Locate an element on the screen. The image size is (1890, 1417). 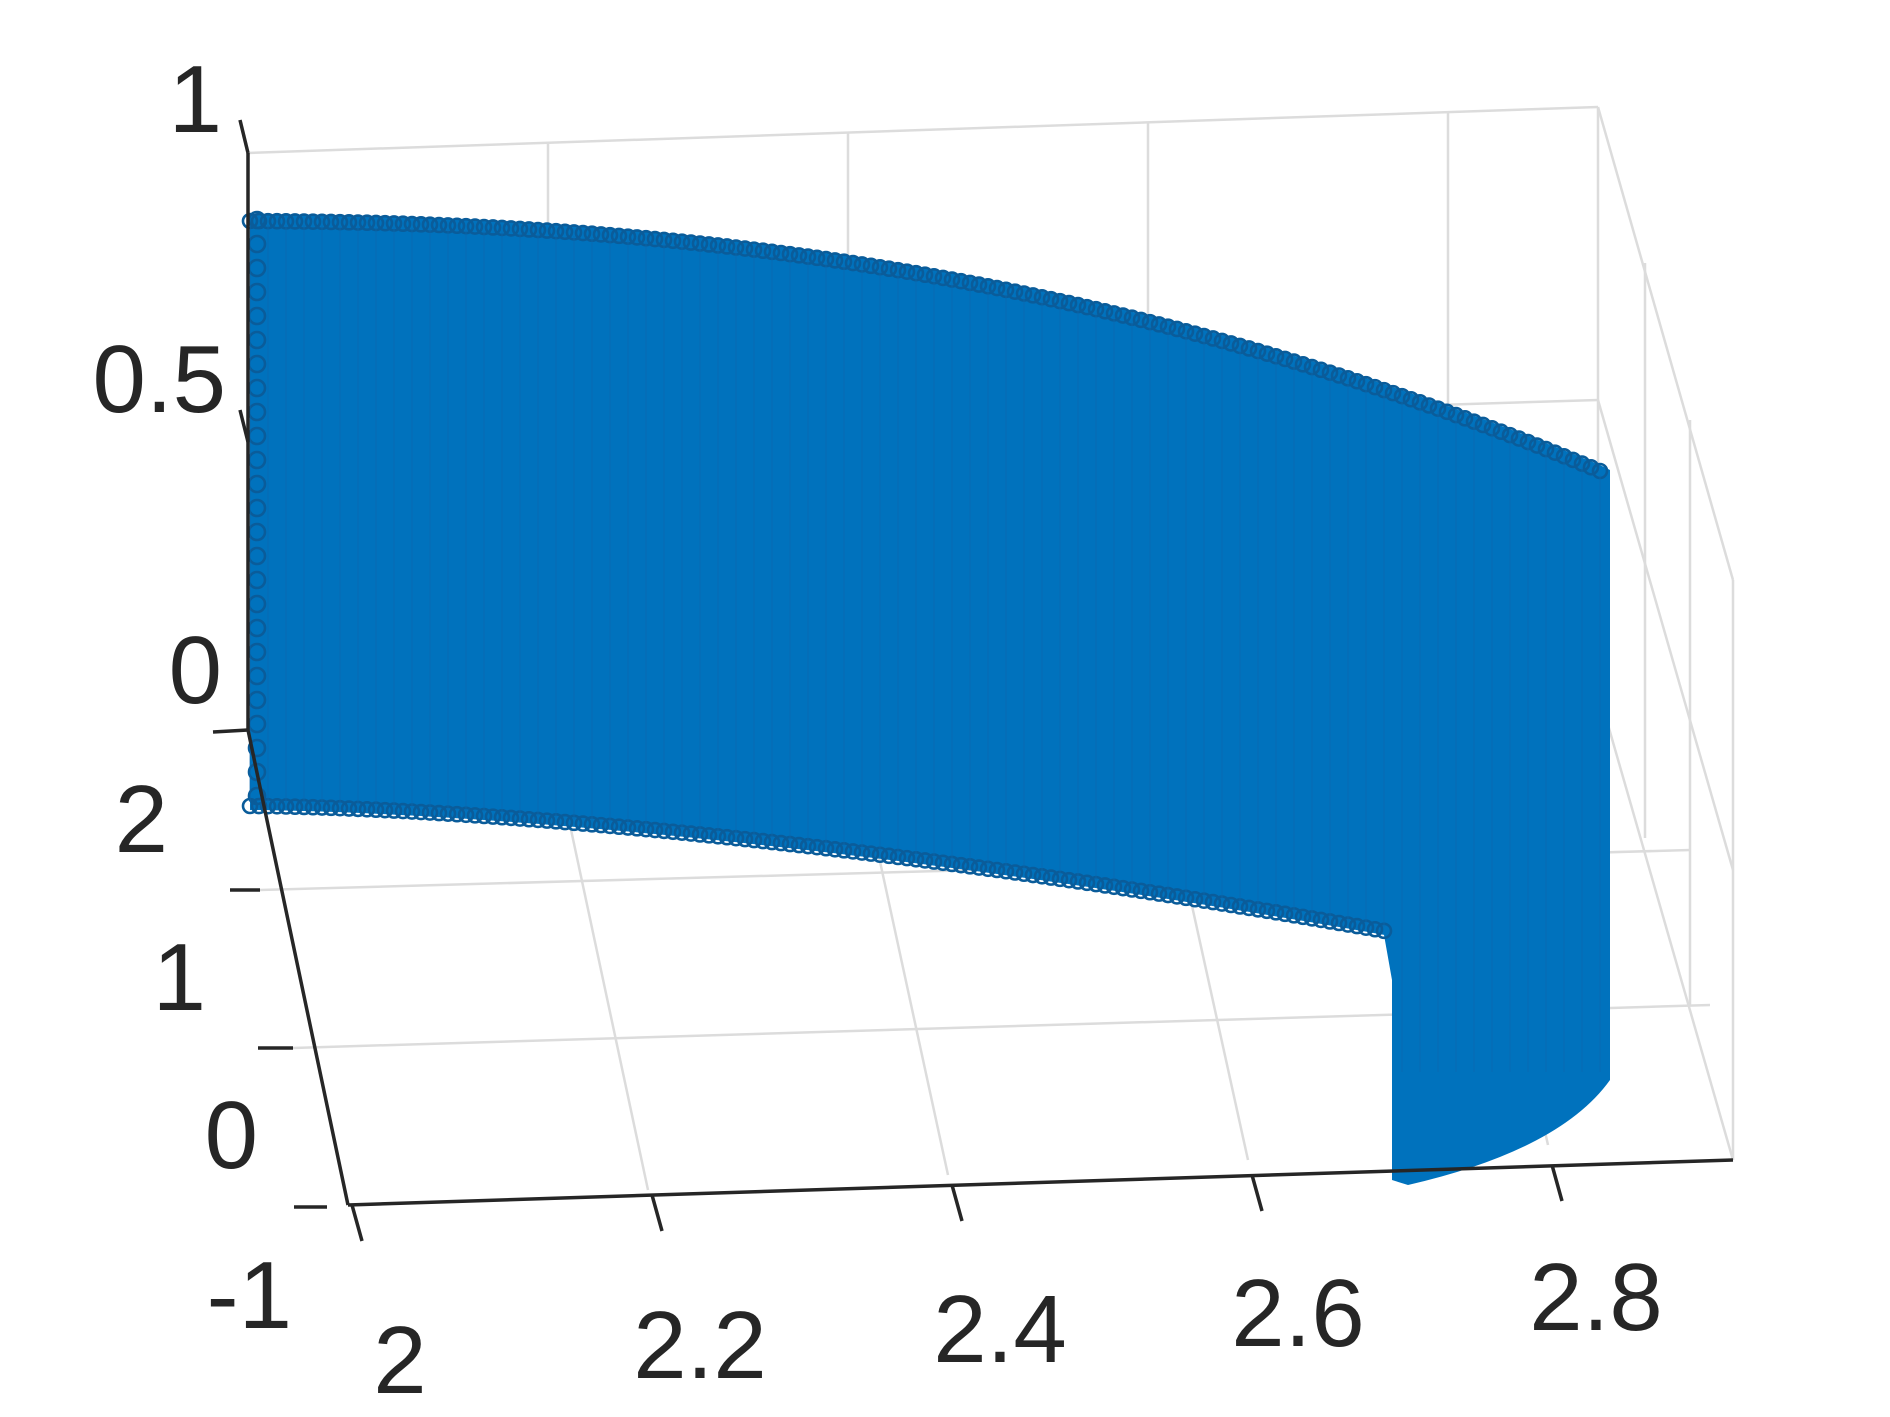
z-tick-label: 1 is located at coordinates (195, 99).